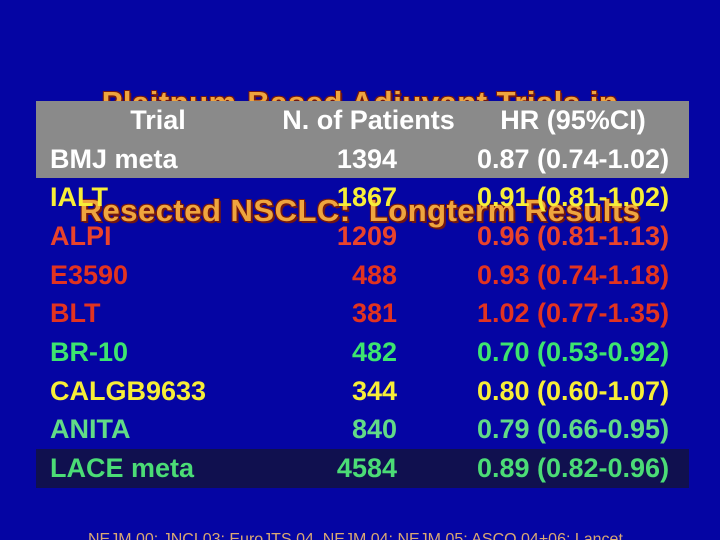 This screenshot has height=540, width=720. Describe the element at coordinates (366, 235) in the screenshot. I see `cell-patient-count: 1209` at that location.